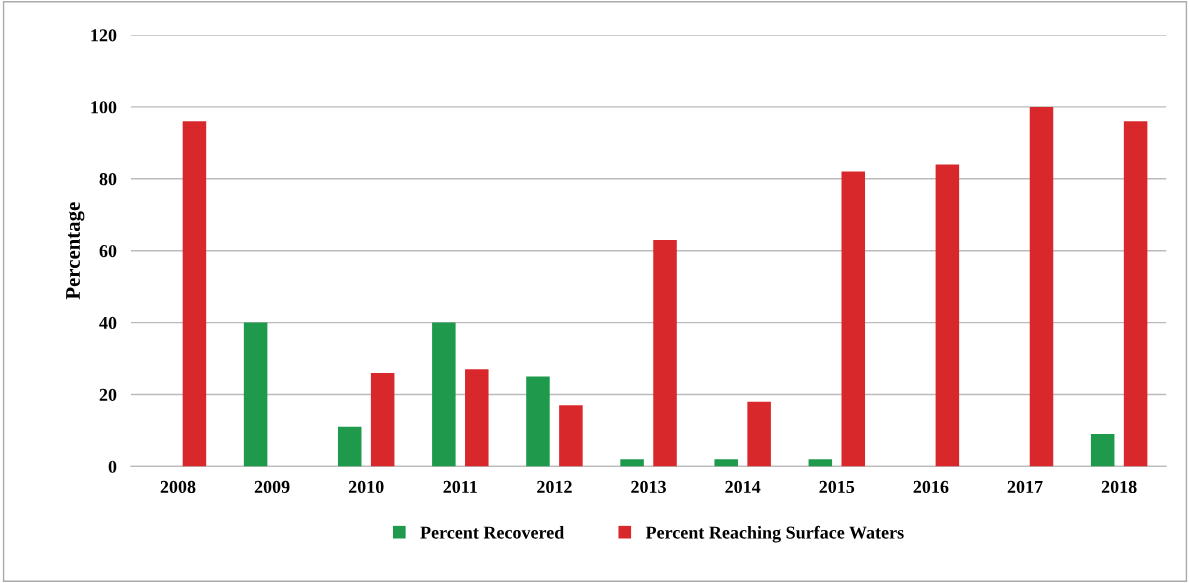 This screenshot has width=1190, height=583. I want to click on x-tick-label: 2017, so click(1025, 486).